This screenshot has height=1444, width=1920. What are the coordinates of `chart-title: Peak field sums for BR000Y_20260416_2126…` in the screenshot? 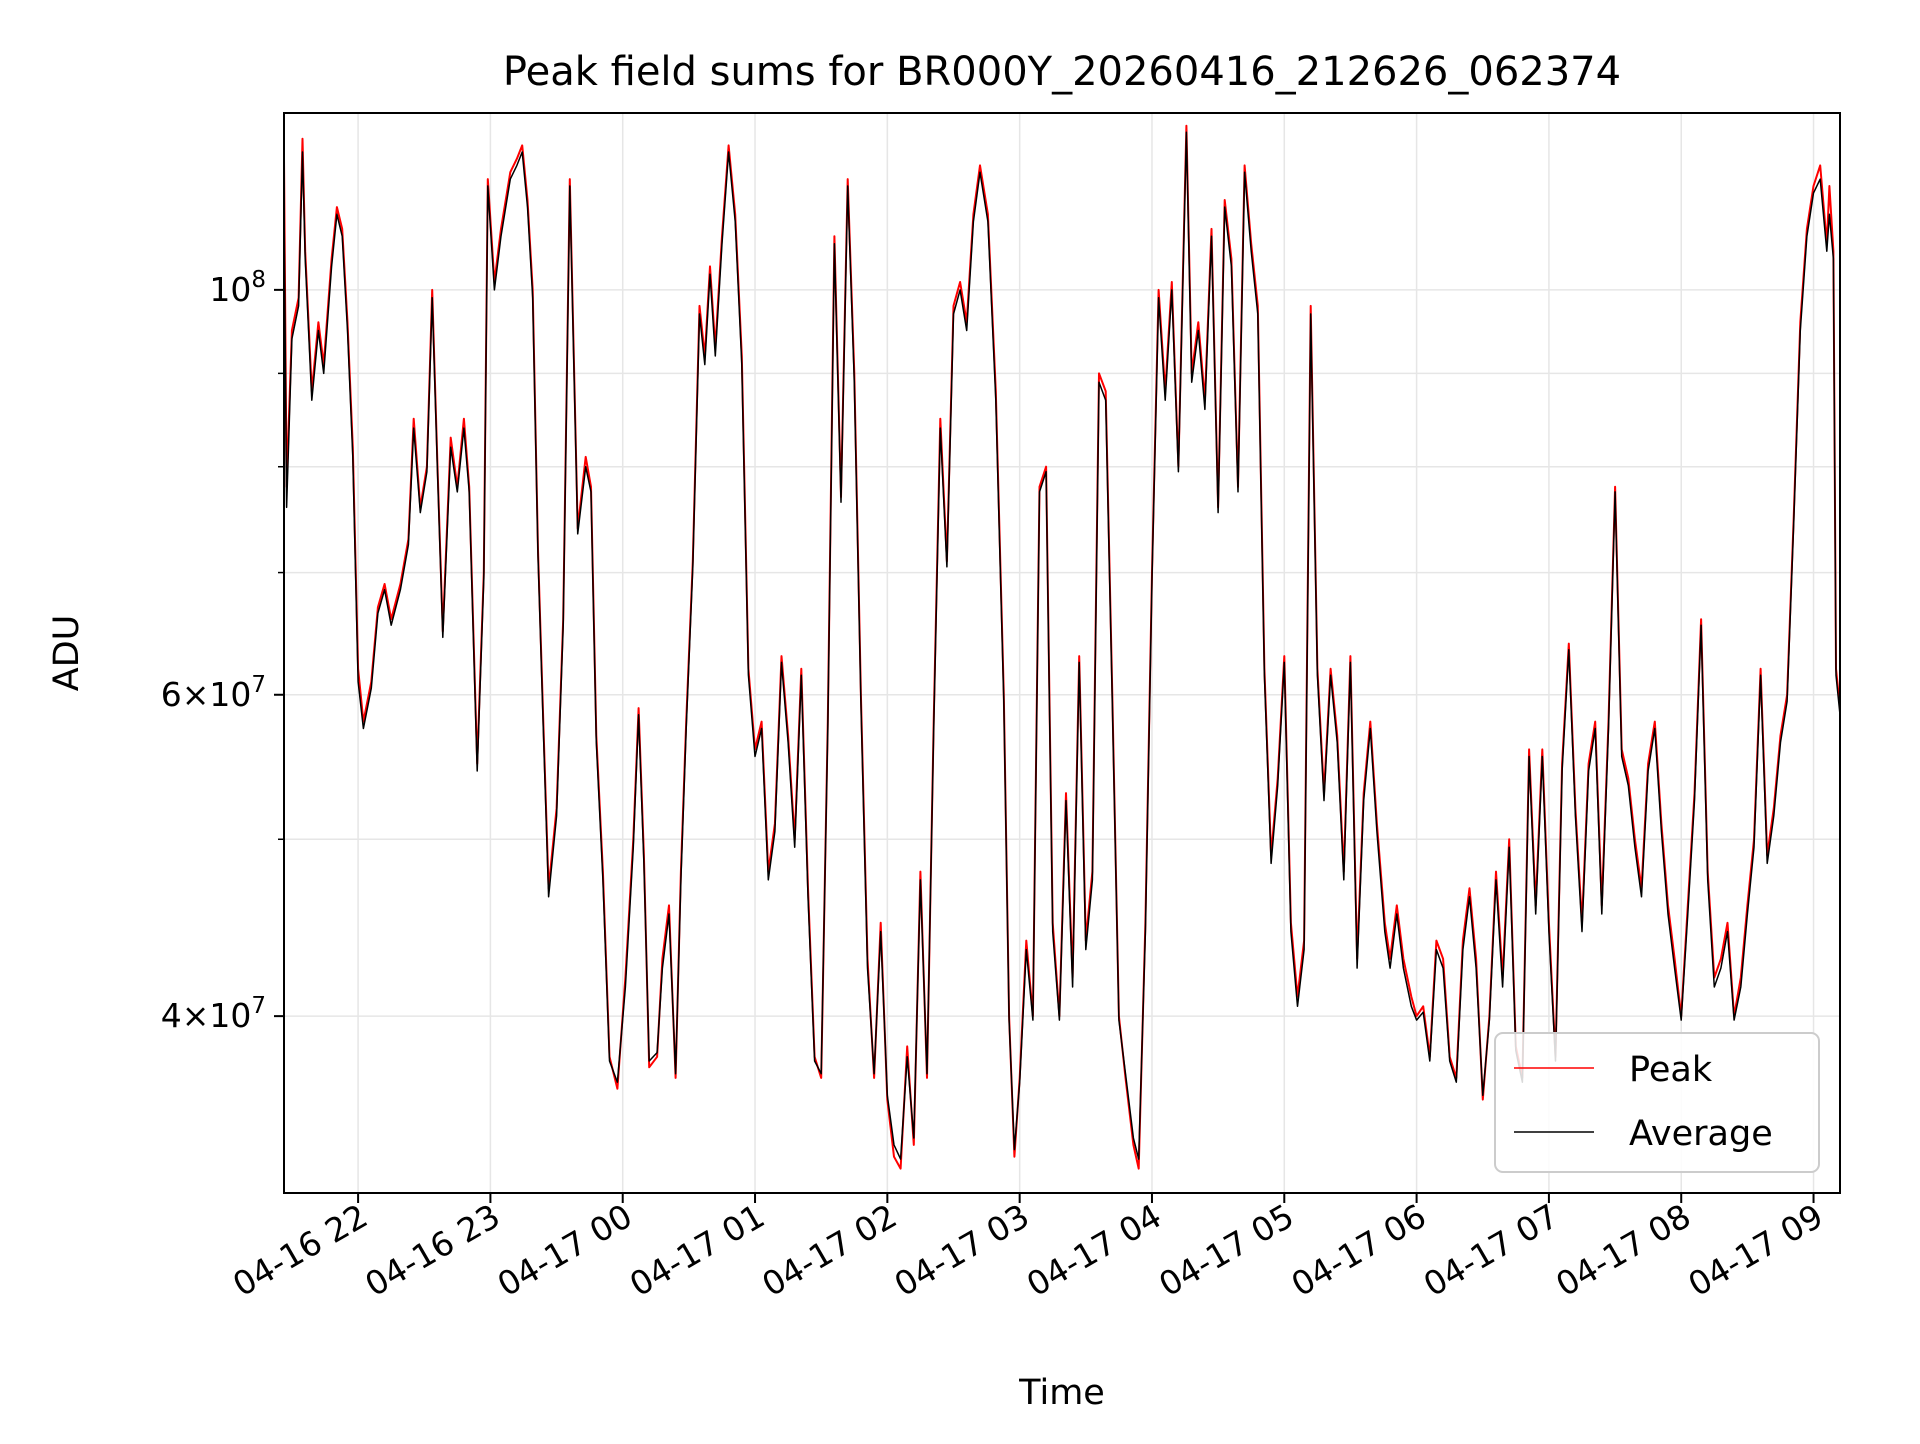 It's located at (1062, 72).